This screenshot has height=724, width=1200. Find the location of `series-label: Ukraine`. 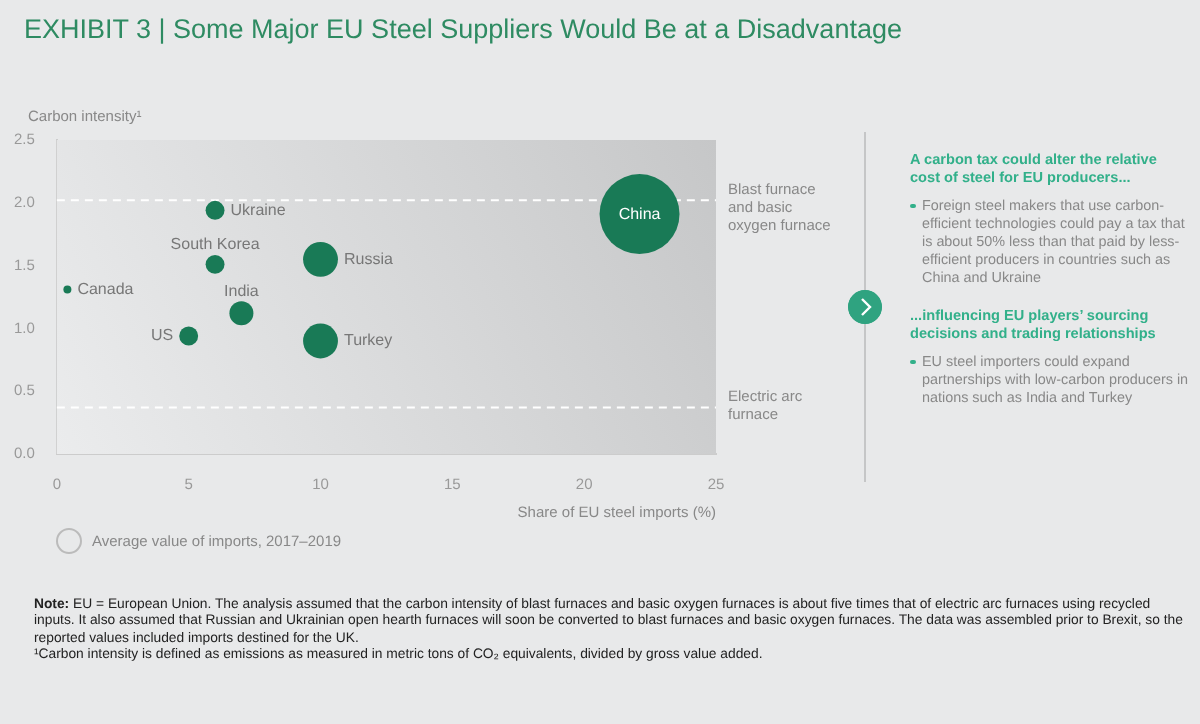

series-label: Ukraine is located at coordinates (258, 209).